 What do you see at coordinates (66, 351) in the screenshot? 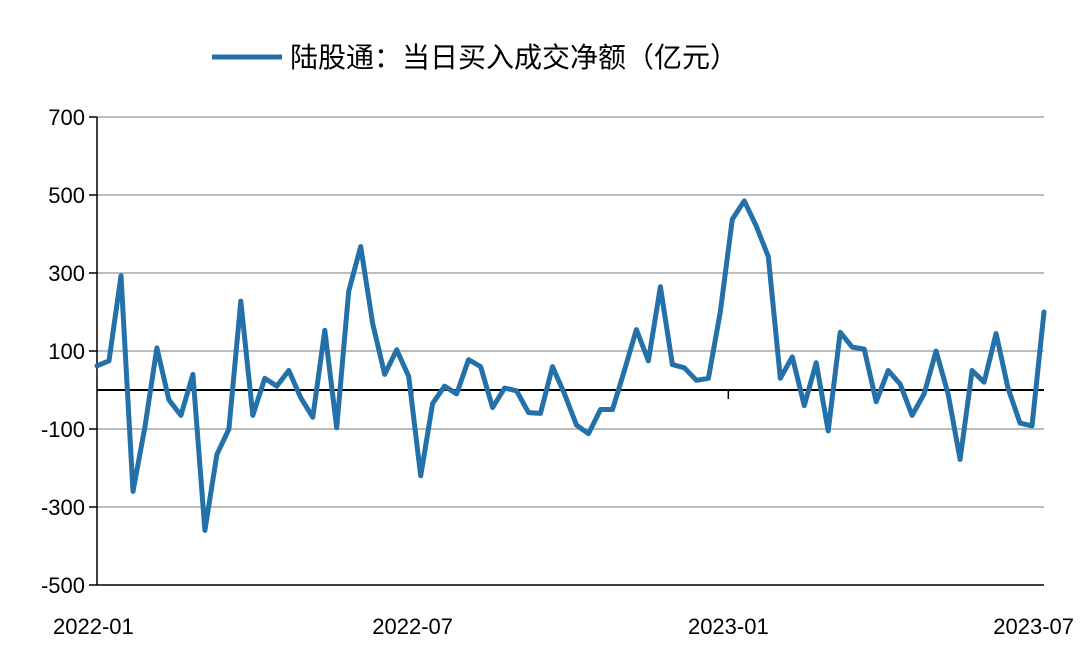
I see `y-tick-label-3: 100` at bounding box center [66, 351].